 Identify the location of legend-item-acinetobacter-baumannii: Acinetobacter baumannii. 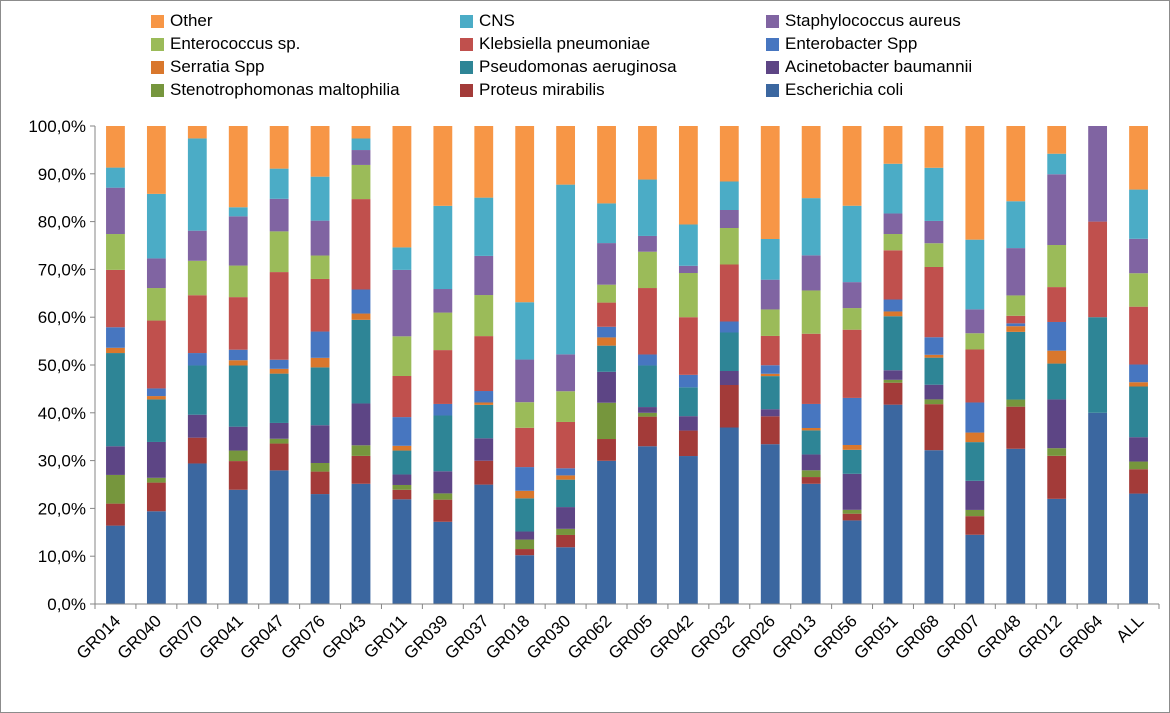
(869, 67).